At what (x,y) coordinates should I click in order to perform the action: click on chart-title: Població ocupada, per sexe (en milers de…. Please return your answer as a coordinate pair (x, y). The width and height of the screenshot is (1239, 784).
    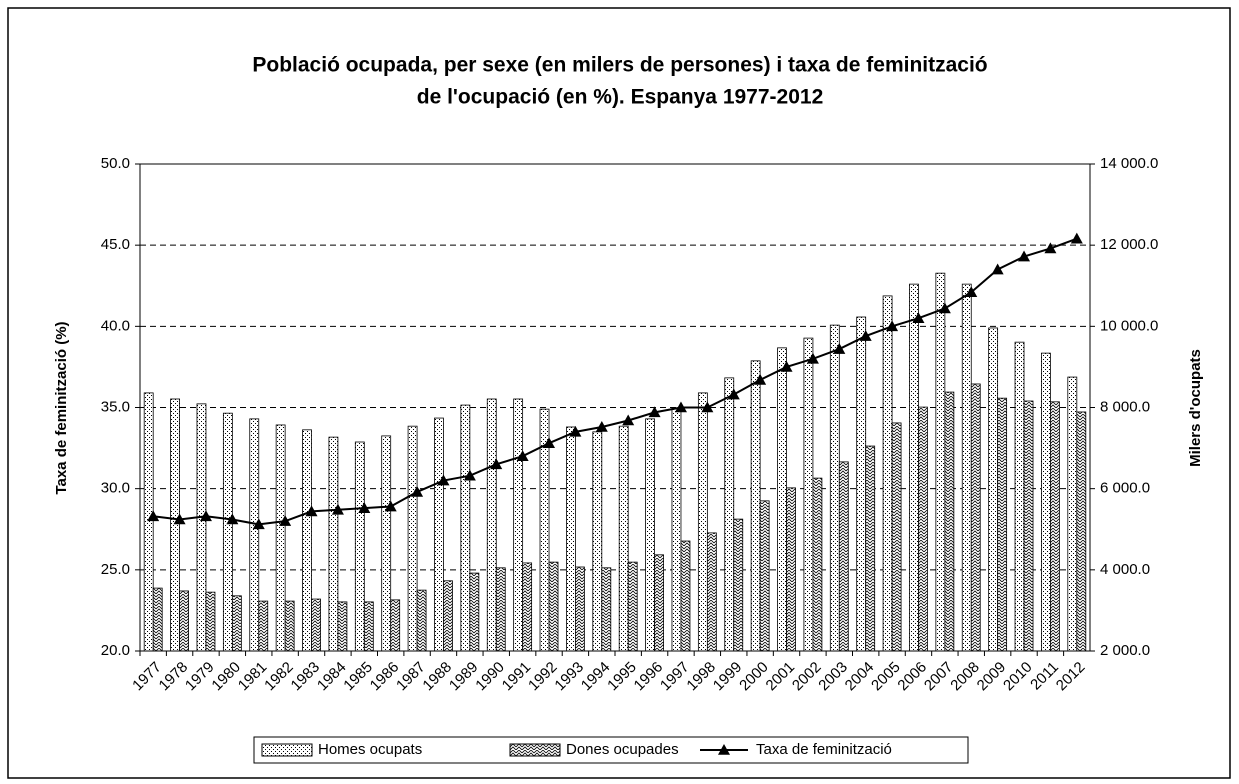
    Looking at the image, I should click on (619, 65).